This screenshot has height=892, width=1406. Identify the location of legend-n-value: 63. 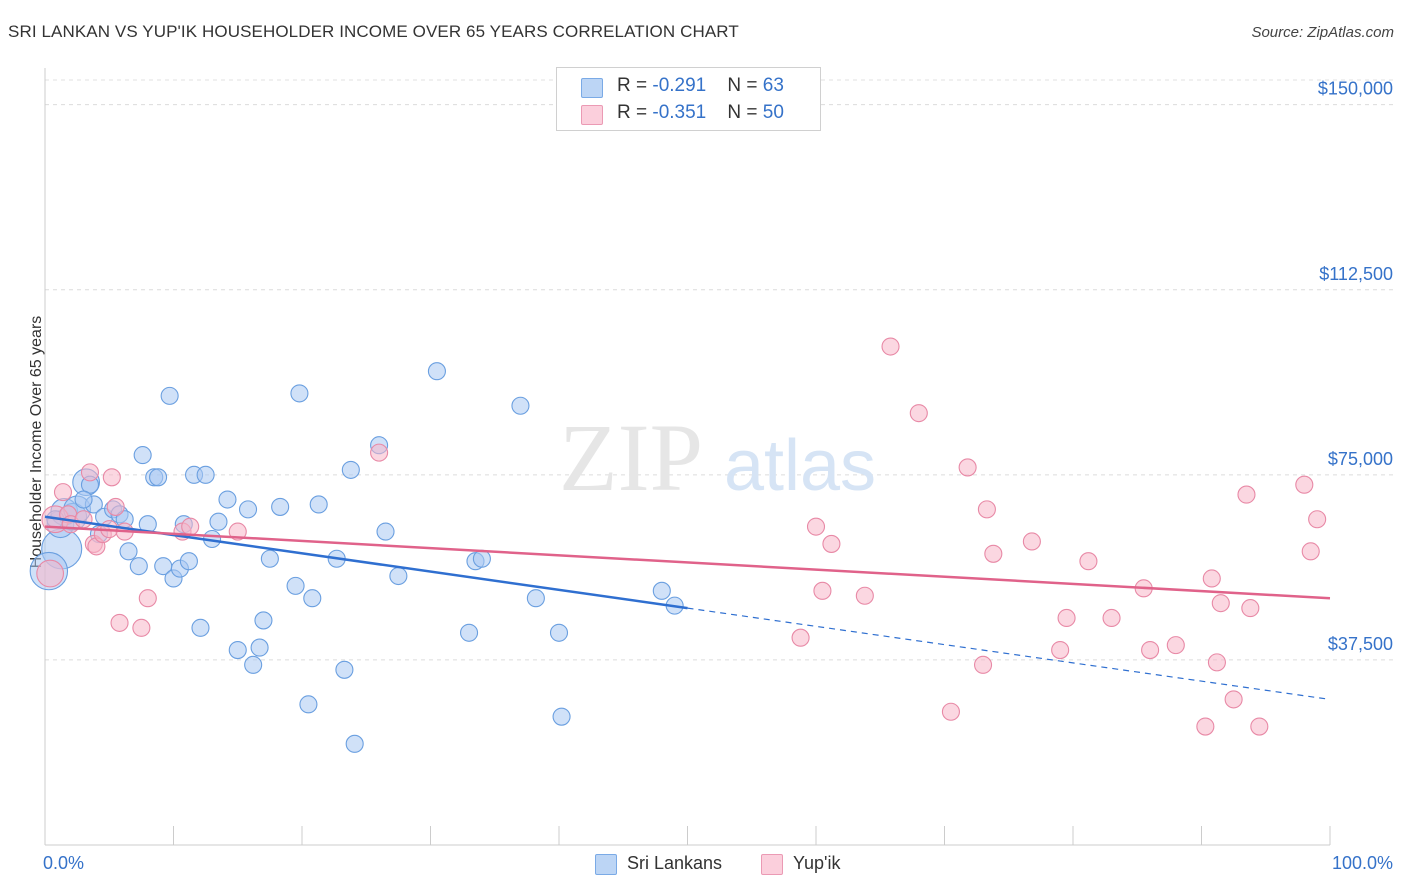
(773, 85).